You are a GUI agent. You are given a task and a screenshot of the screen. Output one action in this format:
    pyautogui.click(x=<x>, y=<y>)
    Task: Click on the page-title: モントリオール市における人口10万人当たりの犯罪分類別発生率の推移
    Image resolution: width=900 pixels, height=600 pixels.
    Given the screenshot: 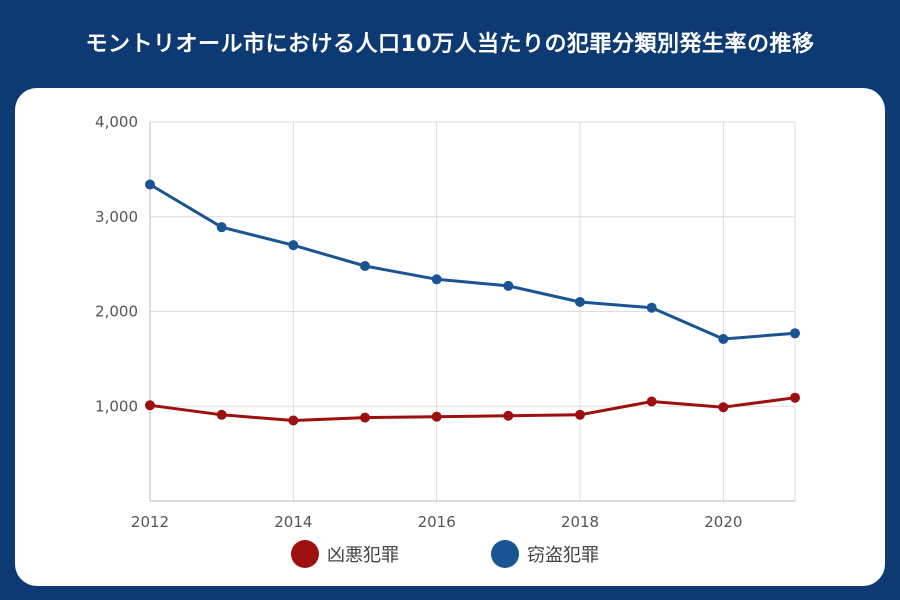 What is the action you would take?
    pyautogui.click(x=450, y=44)
    